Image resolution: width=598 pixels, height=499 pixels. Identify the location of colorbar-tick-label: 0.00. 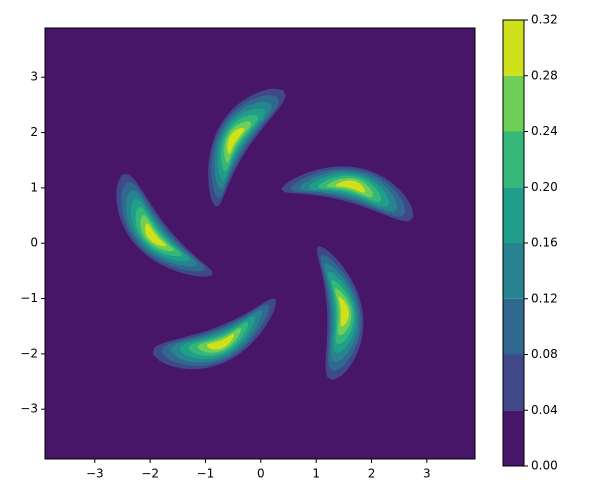
(544, 466).